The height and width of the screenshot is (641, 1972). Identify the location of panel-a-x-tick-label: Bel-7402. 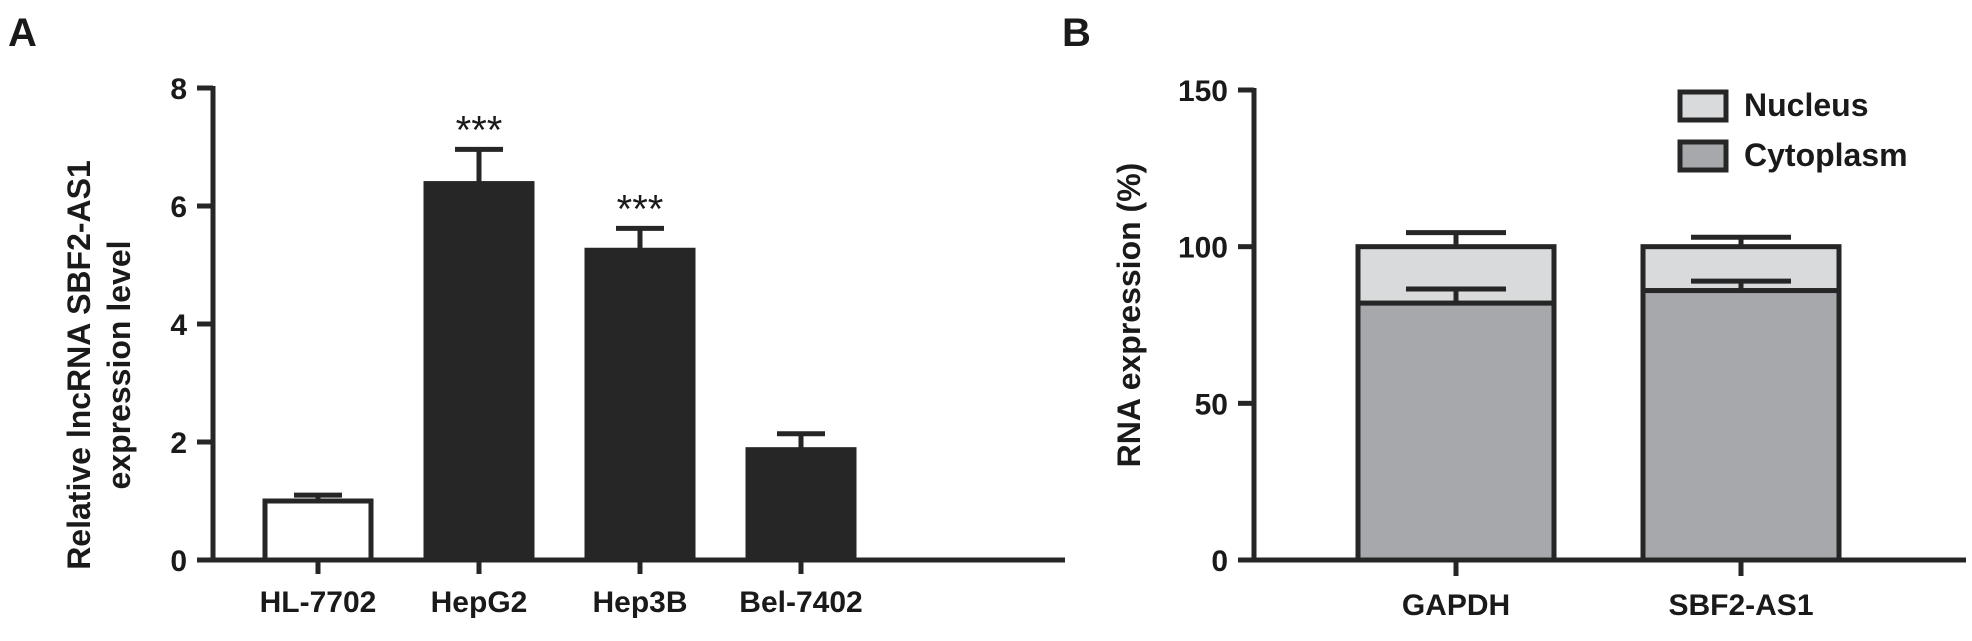
(800, 602).